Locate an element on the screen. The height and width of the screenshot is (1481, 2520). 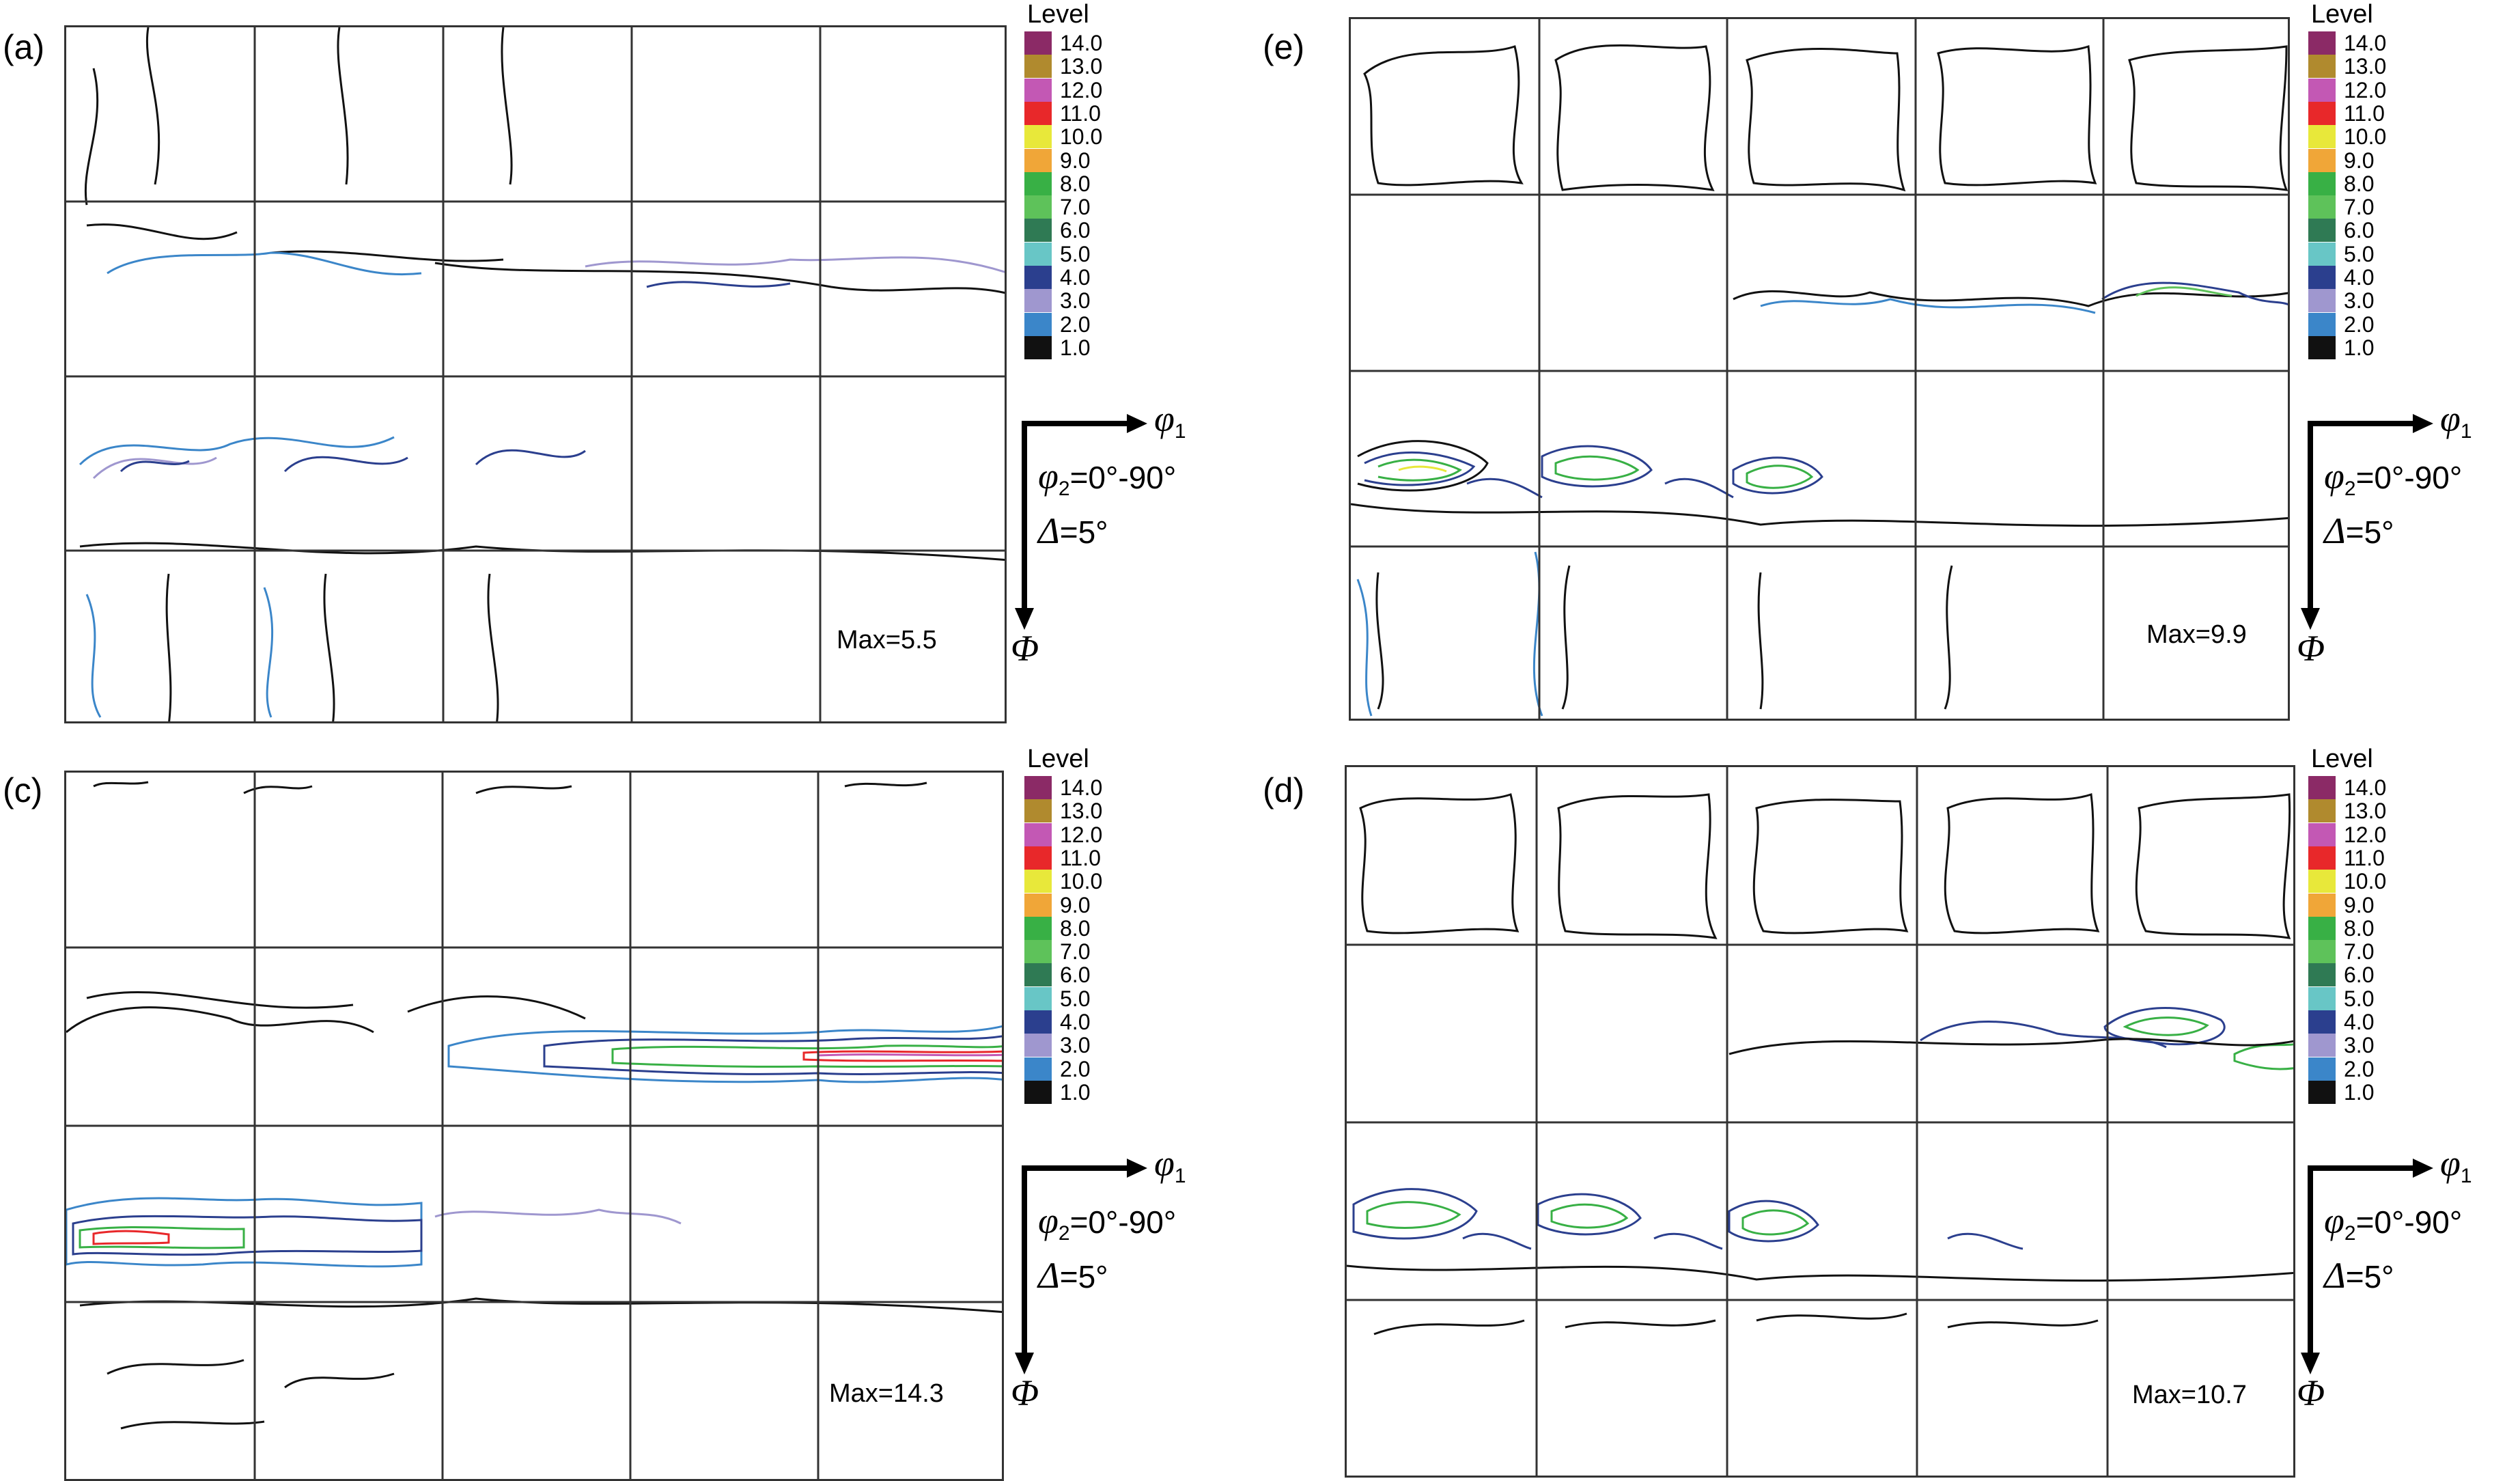
panel-label: (d) is located at coordinates (1284, 790).